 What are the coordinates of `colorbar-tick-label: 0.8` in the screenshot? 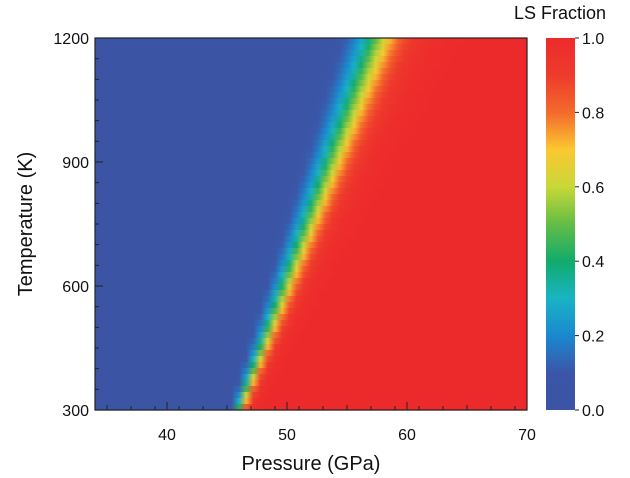 It's located at (593, 113).